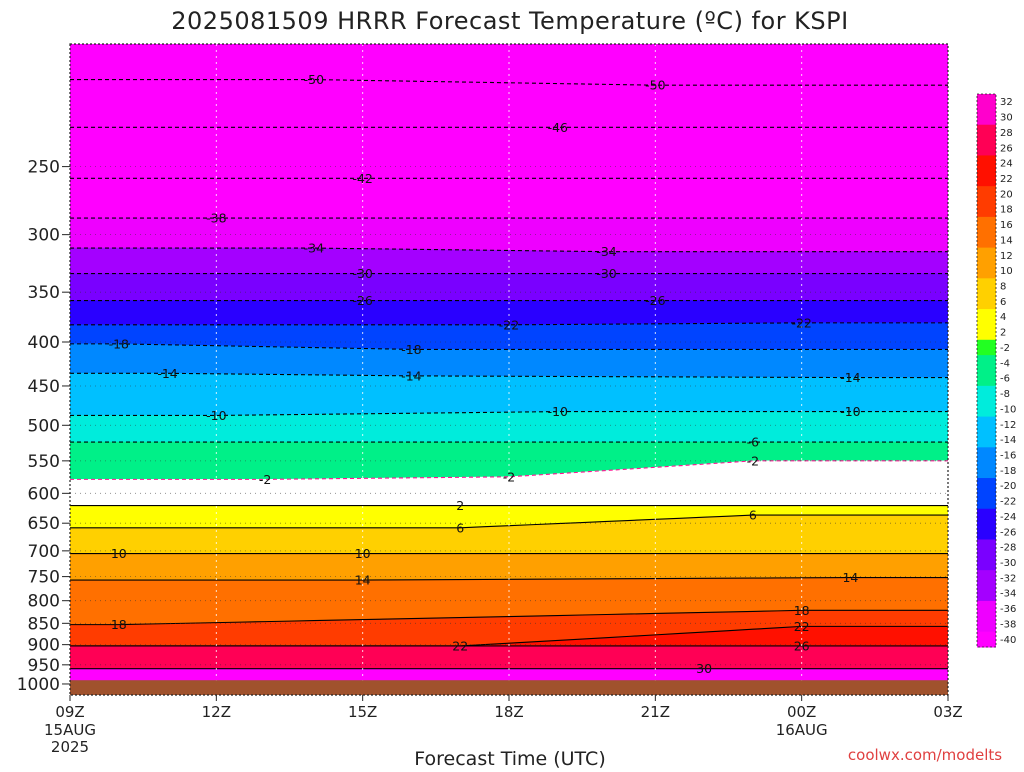 The image size is (1024, 772). What do you see at coordinates (44, 236) in the screenshot?
I see `y-tick-label: 300` at bounding box center [44, 236].